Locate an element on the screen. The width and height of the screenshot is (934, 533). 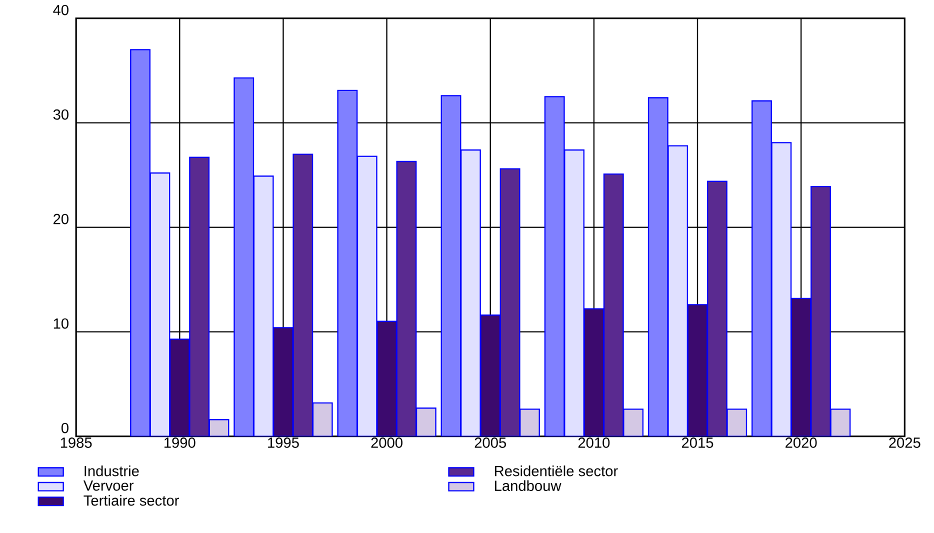
y-tick-label: 10 is located at coordinates (61, 323).